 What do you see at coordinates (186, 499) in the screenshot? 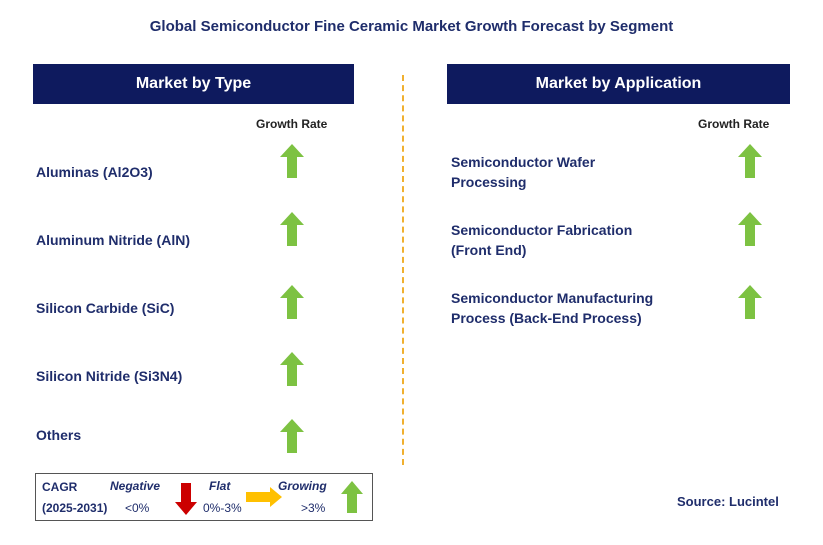
I see `down-arrow-icon` at bounding box center [186, 499].